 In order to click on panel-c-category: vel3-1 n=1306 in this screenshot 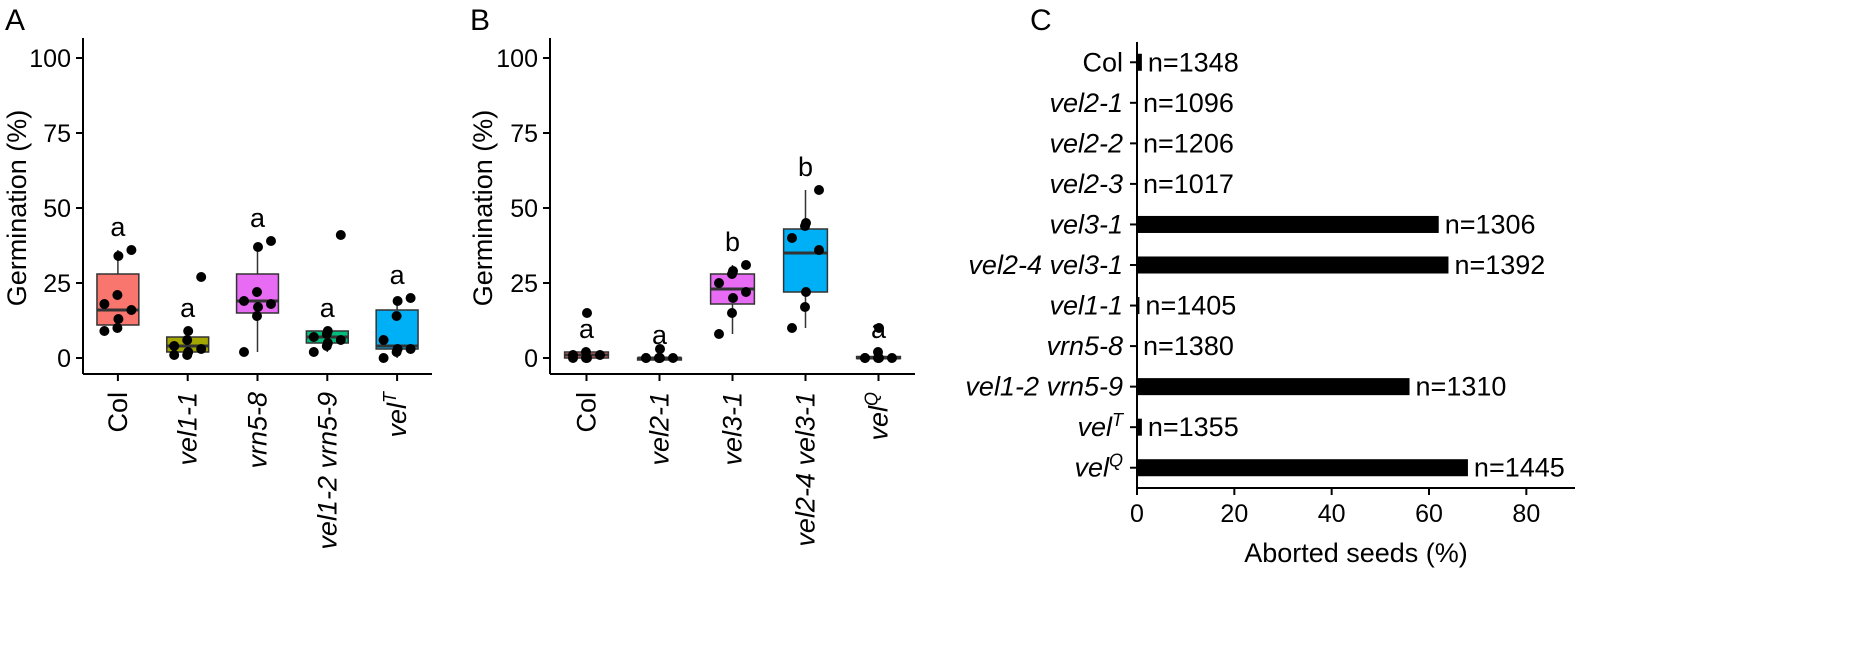, I will do `click(1292, 224)`.